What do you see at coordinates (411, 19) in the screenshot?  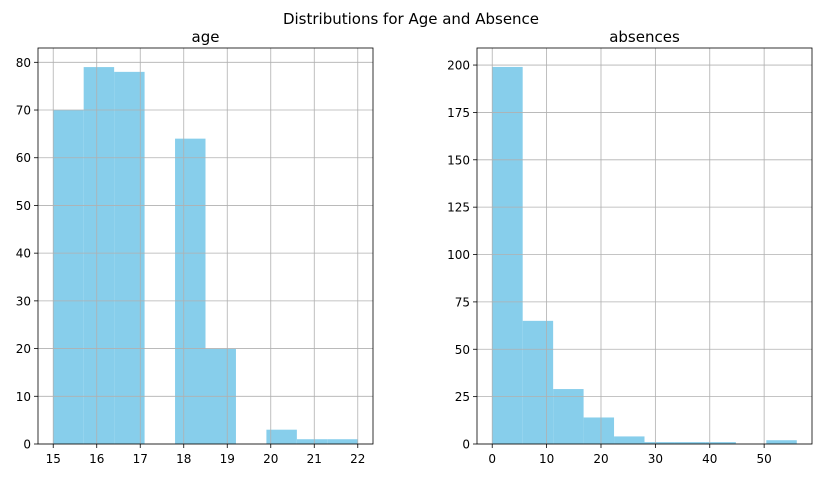 I see `figure-title: Distributions for Age and Absence` at bounding box center [411, 19].